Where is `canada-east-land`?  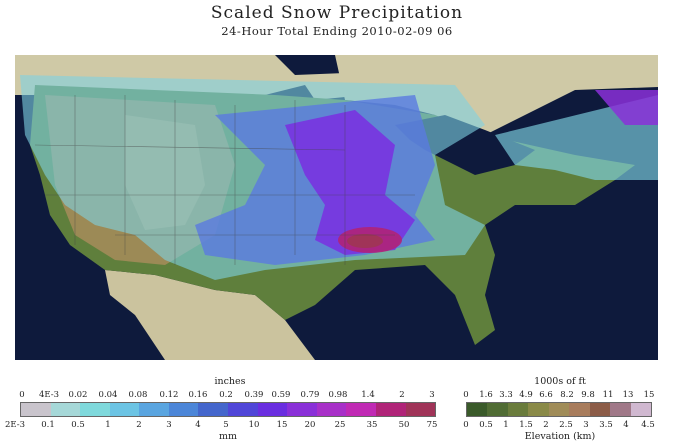 canada-east-land is located at coordinates (496, 95).